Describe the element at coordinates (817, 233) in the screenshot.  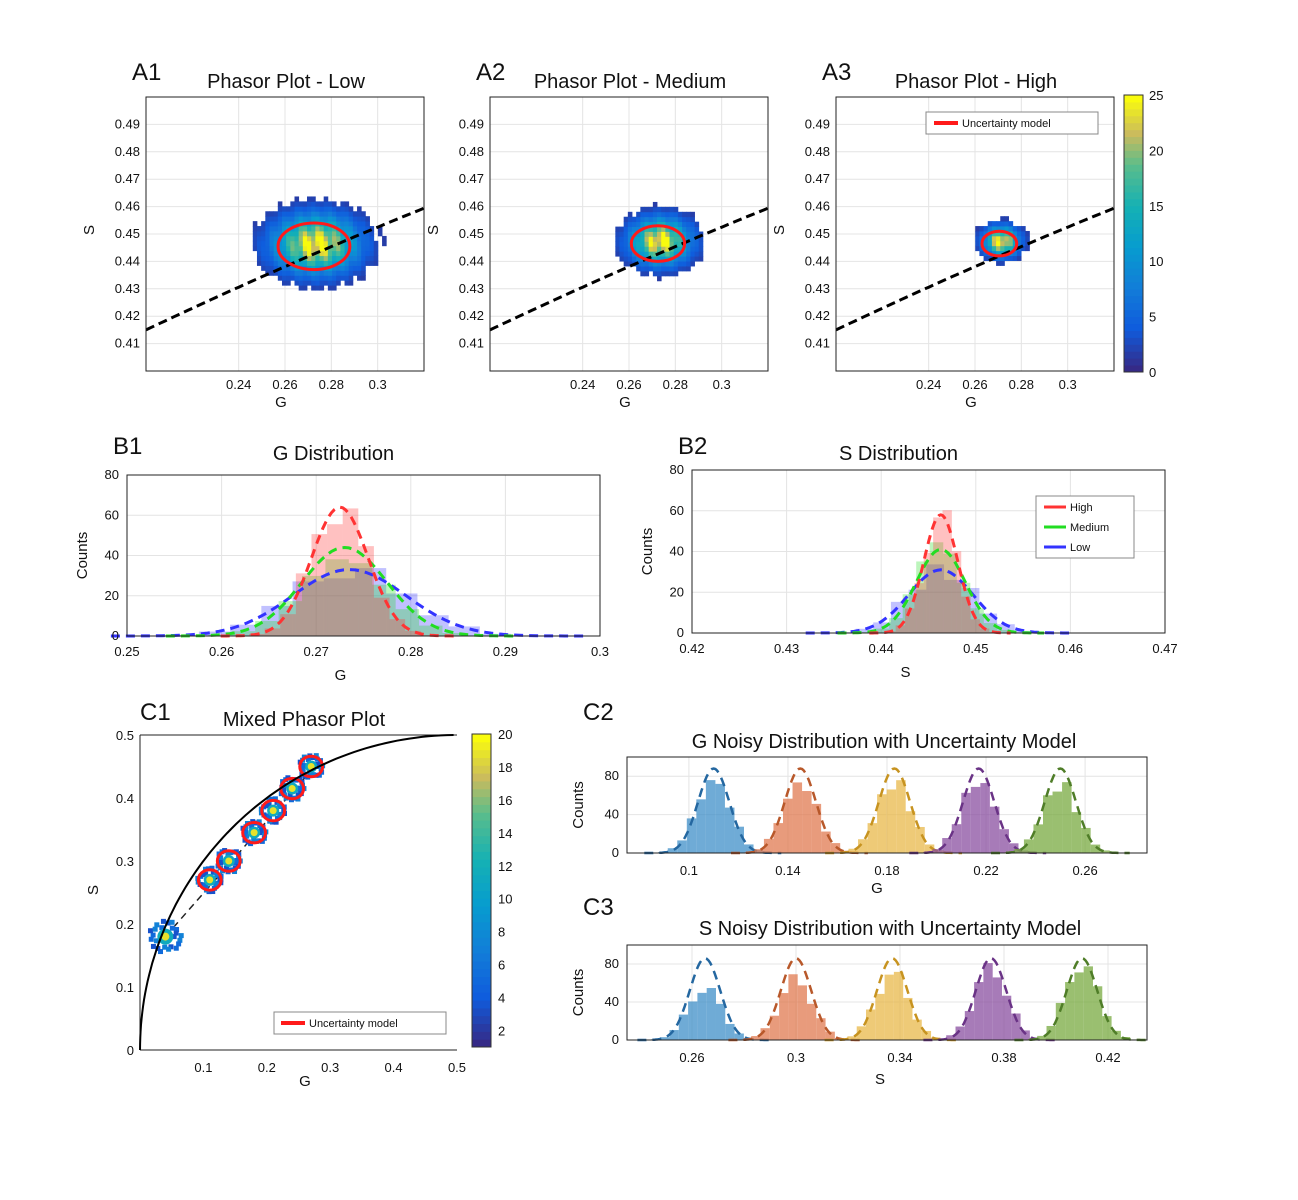
I see `y-tick-label: 0.45` at that location.